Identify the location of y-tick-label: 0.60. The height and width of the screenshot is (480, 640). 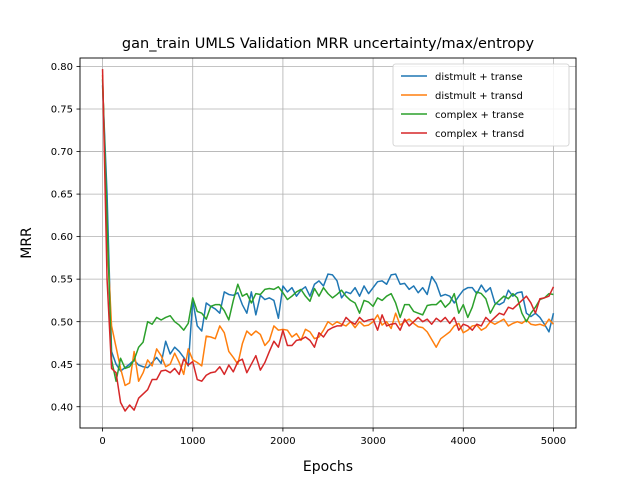
(62, 237).